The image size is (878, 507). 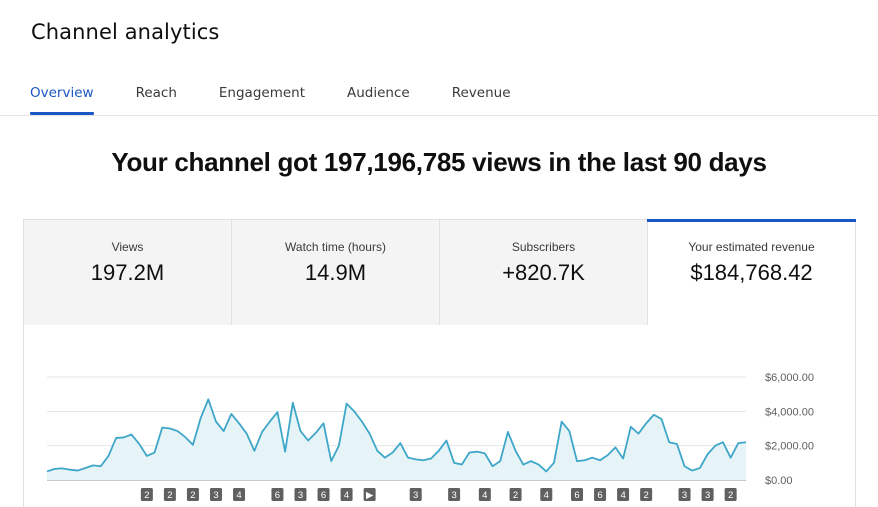 I want to click on event-marker: ▶, so click(x=369, y=494).